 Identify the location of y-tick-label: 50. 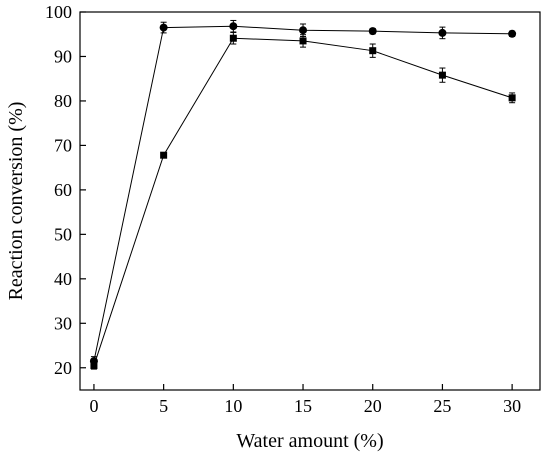
(63, 234).